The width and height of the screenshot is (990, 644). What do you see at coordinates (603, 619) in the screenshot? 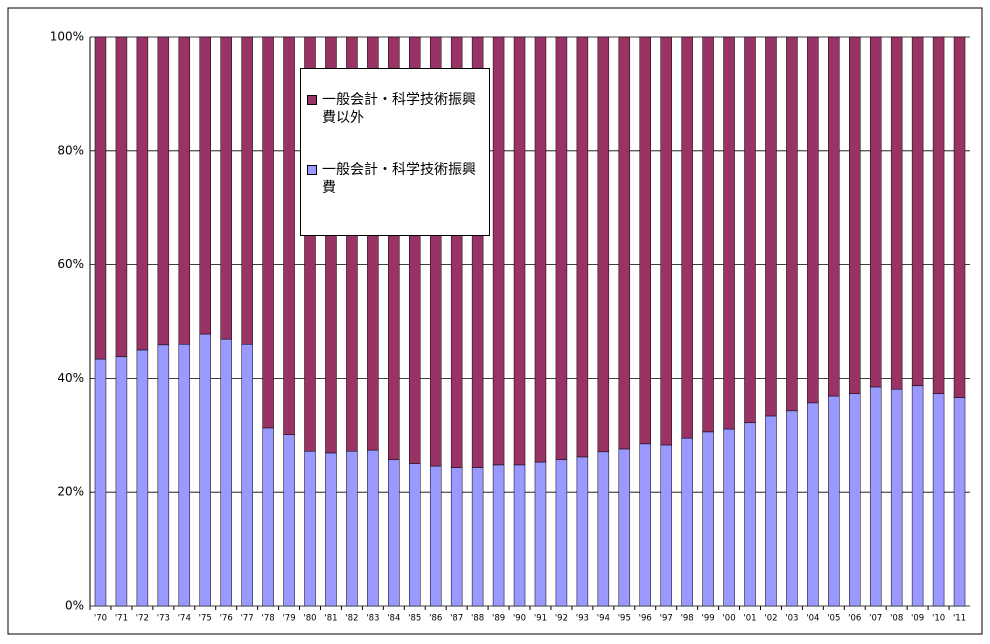
I see `x-tick-label: '94` at bounding box center [603, 619].